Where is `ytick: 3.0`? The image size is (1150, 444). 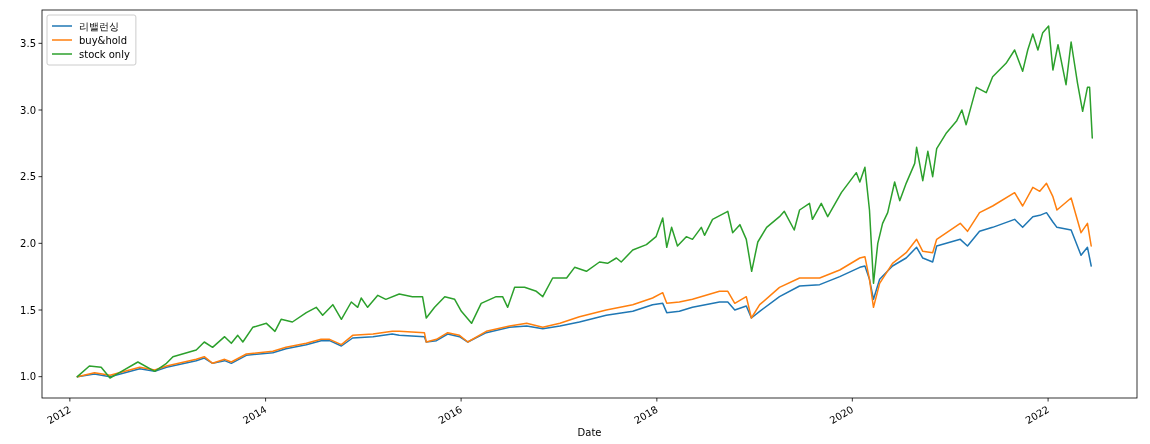 ytick: 3.0 is located at coordinates (28, 110).